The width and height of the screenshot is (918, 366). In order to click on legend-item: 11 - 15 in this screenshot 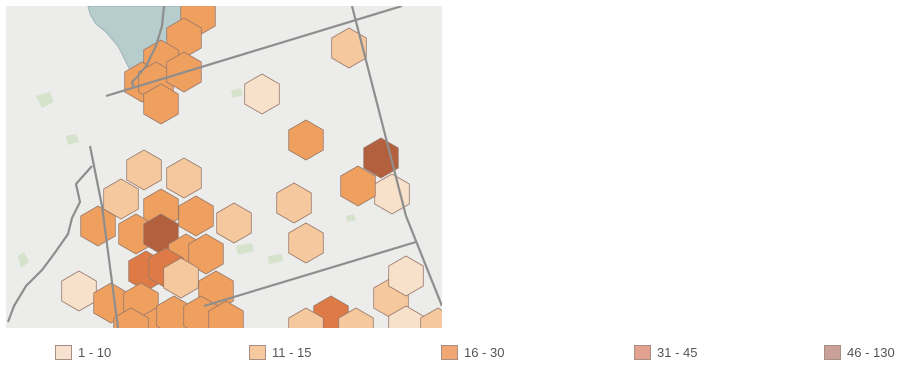, I will do `click(280, 352)`.